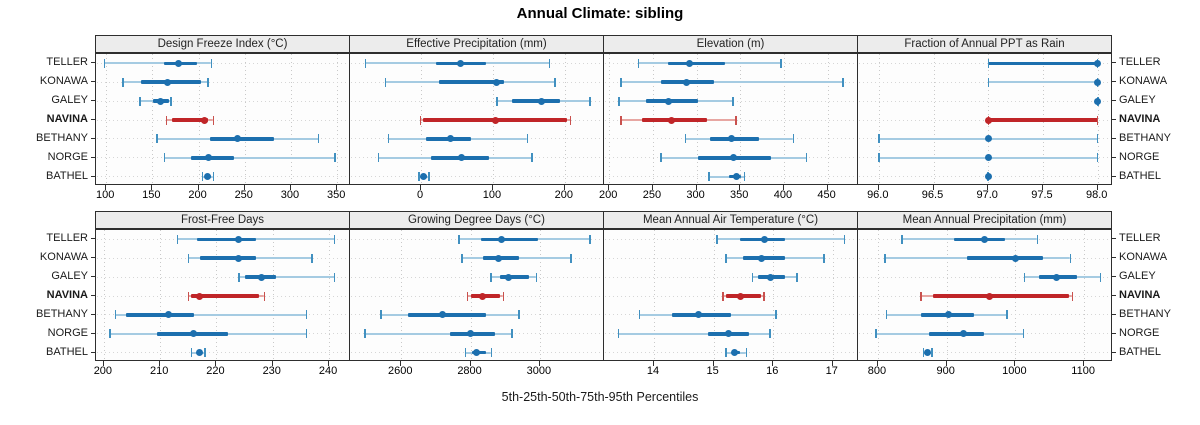 Image resolution: width=1200 pixels, height=425 pixels. I want to click on axis-tick-label: 97.5, so click(1042, 195).